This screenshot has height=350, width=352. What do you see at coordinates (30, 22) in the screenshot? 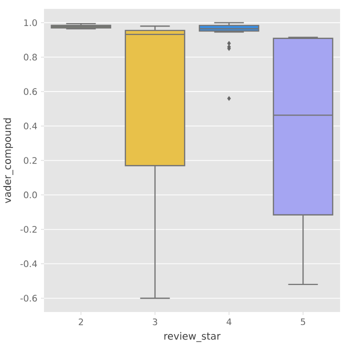
I see `y-tick-label: 1.0` at bounding box center [30, 22].